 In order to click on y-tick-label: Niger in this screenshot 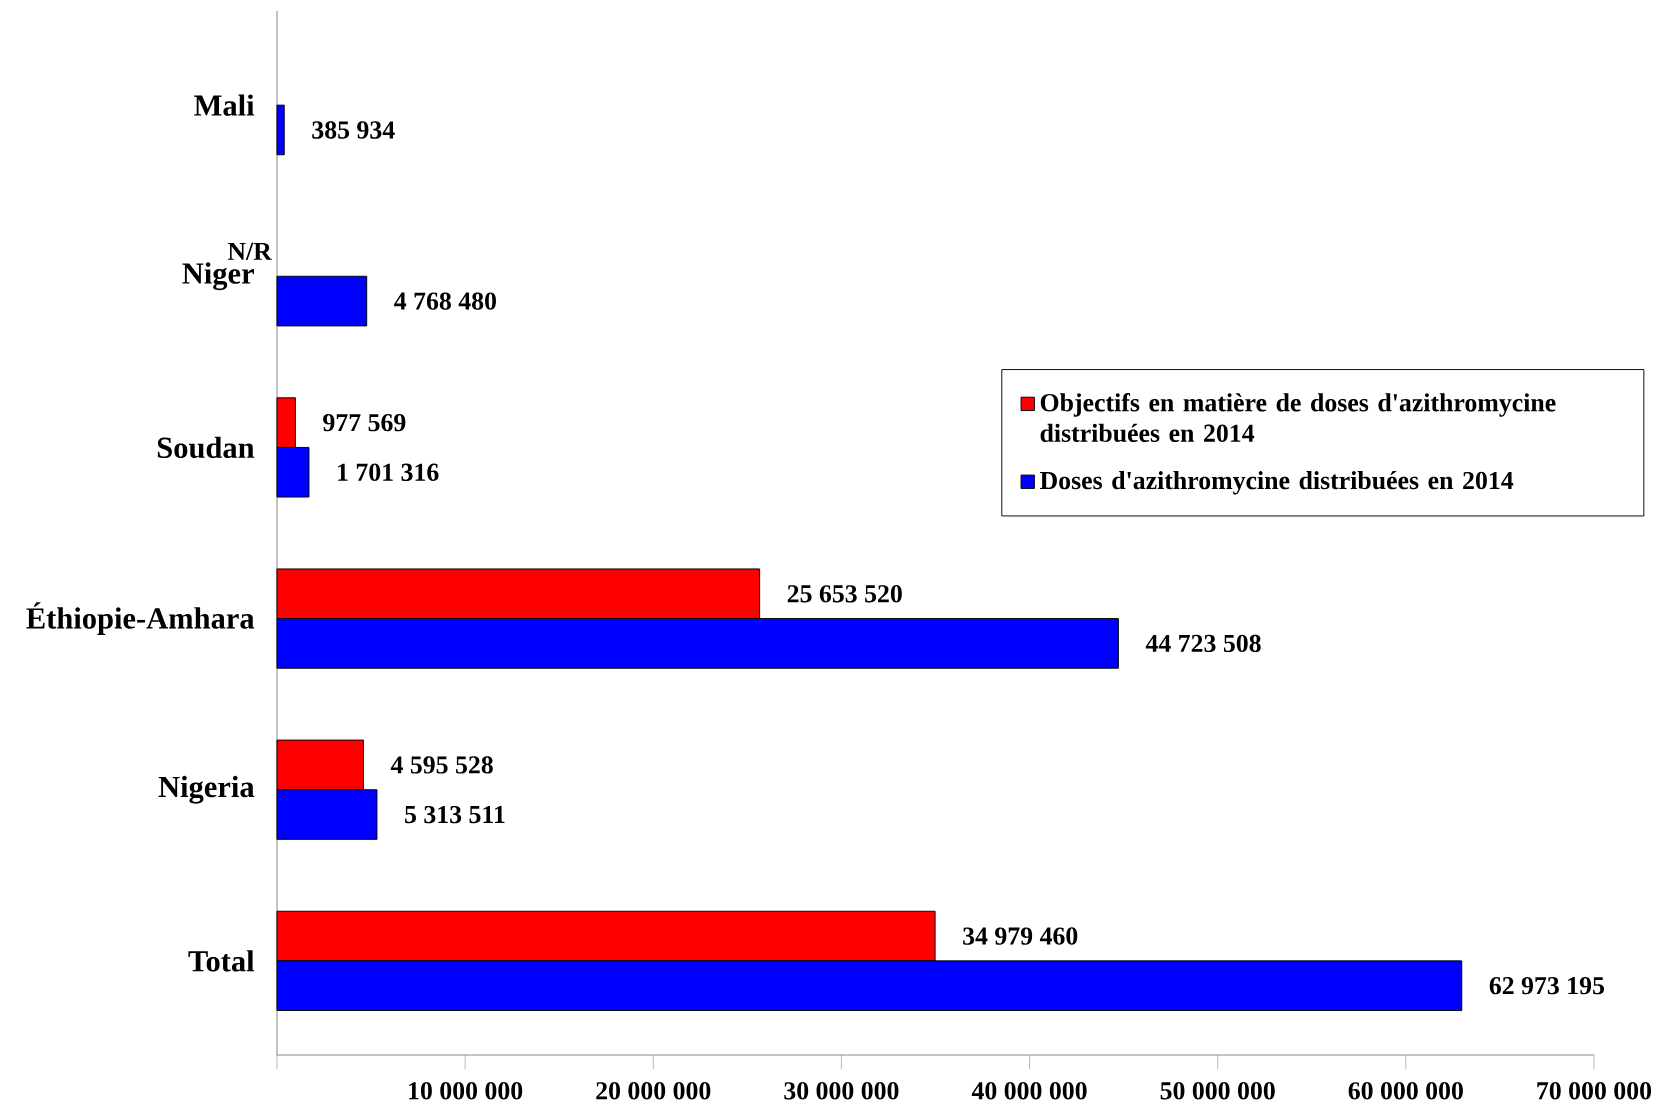, I will do `click(218, 276)`.